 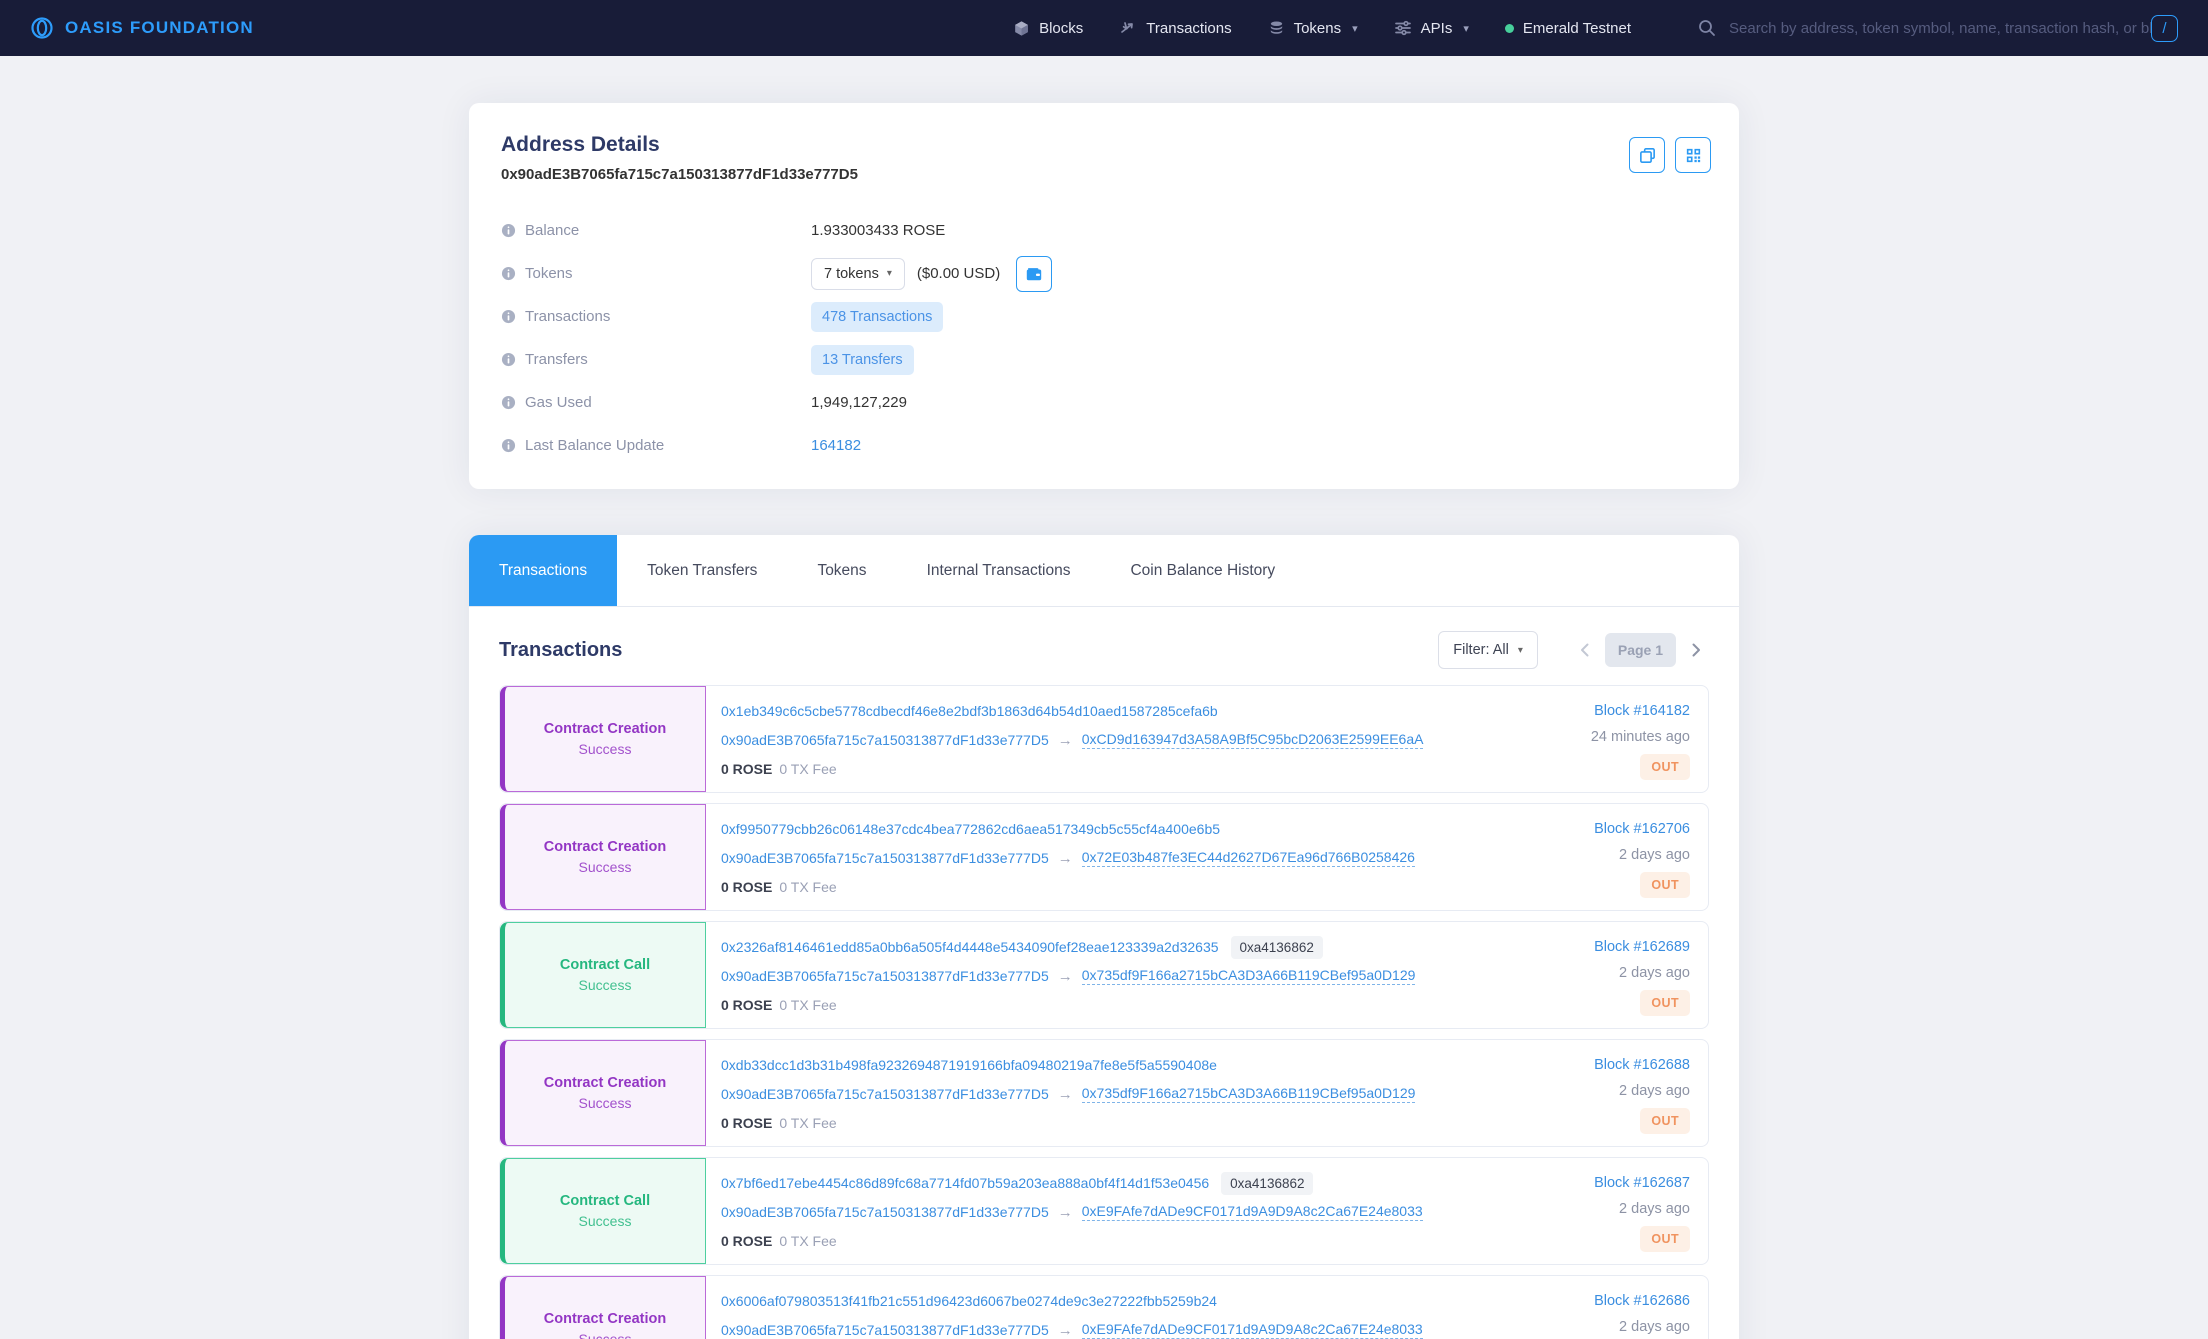 What do you see at coordinates (1104, 650) in the screenshot?
I see `transactions-section-header: Transactions Filter: All ▾ Page 1` at bounding box center [1104, 650].